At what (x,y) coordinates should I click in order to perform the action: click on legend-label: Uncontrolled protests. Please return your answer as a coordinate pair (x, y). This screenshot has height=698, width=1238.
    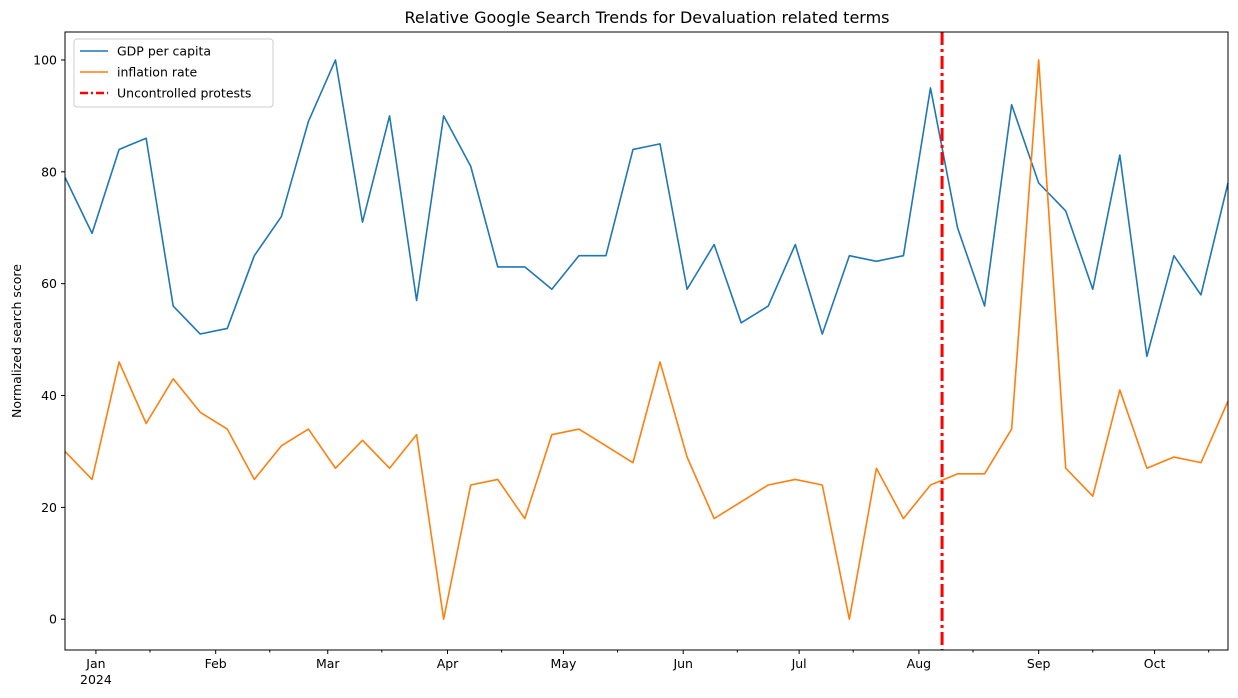
    Looking at the image, I should click on (184, 93).